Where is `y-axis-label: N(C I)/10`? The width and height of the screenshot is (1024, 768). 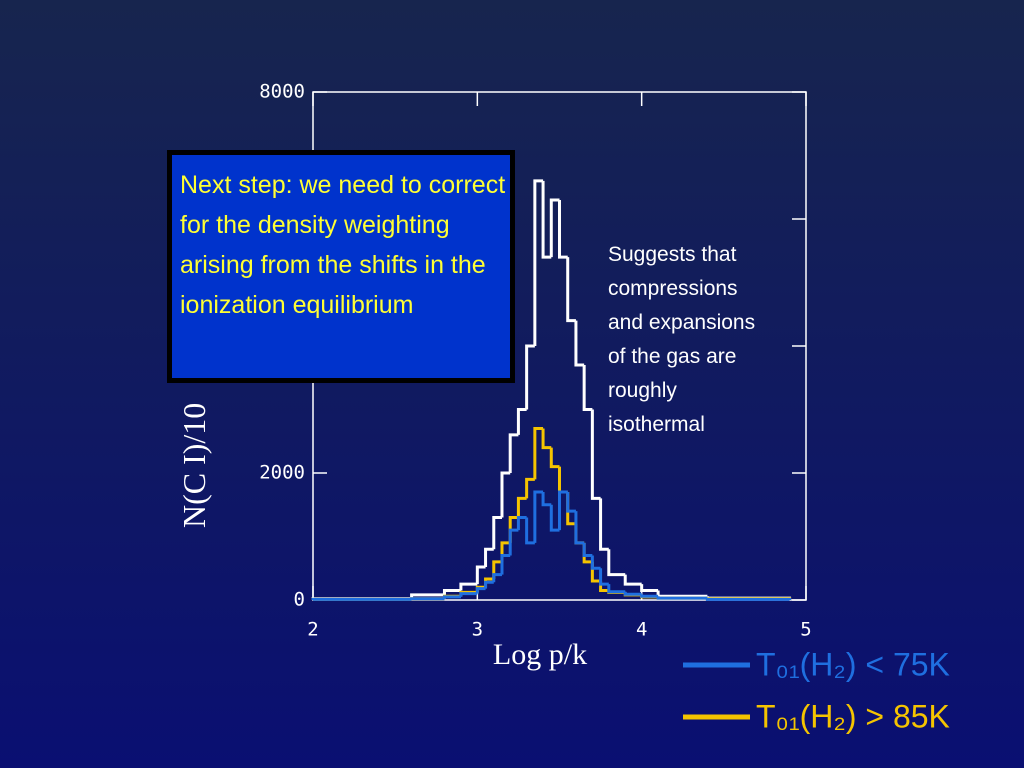 y-axis-label: N(C I)/10 is located at coordinates (194, 465).